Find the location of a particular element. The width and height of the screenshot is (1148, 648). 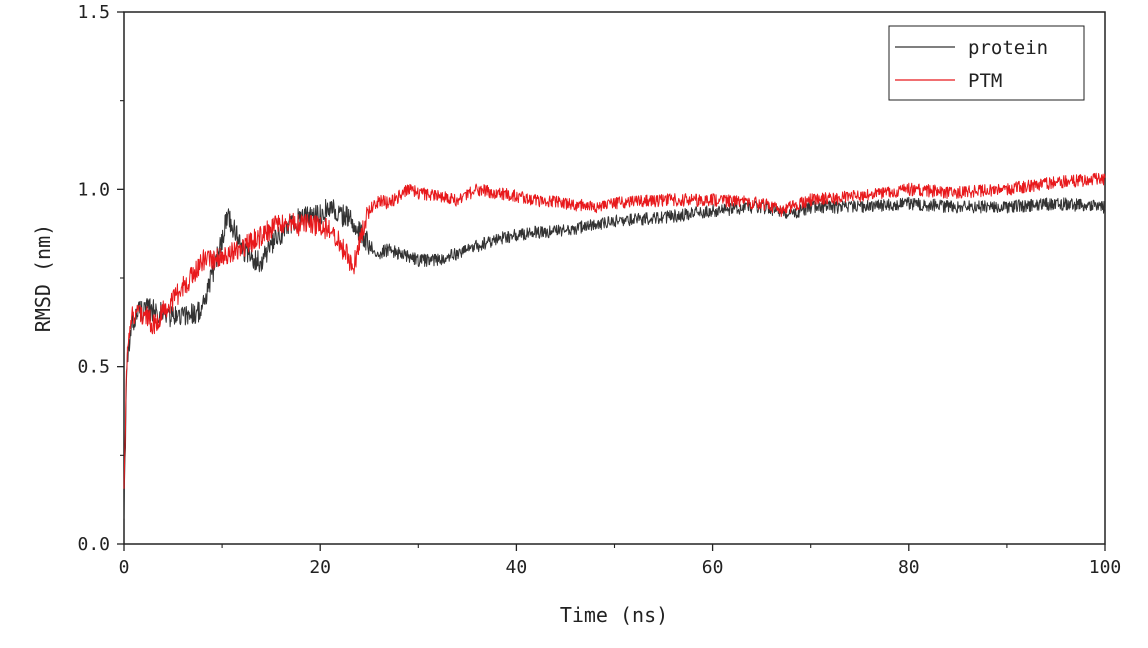

y-tick-label: 1.5 is located at coordinates (93, 12).